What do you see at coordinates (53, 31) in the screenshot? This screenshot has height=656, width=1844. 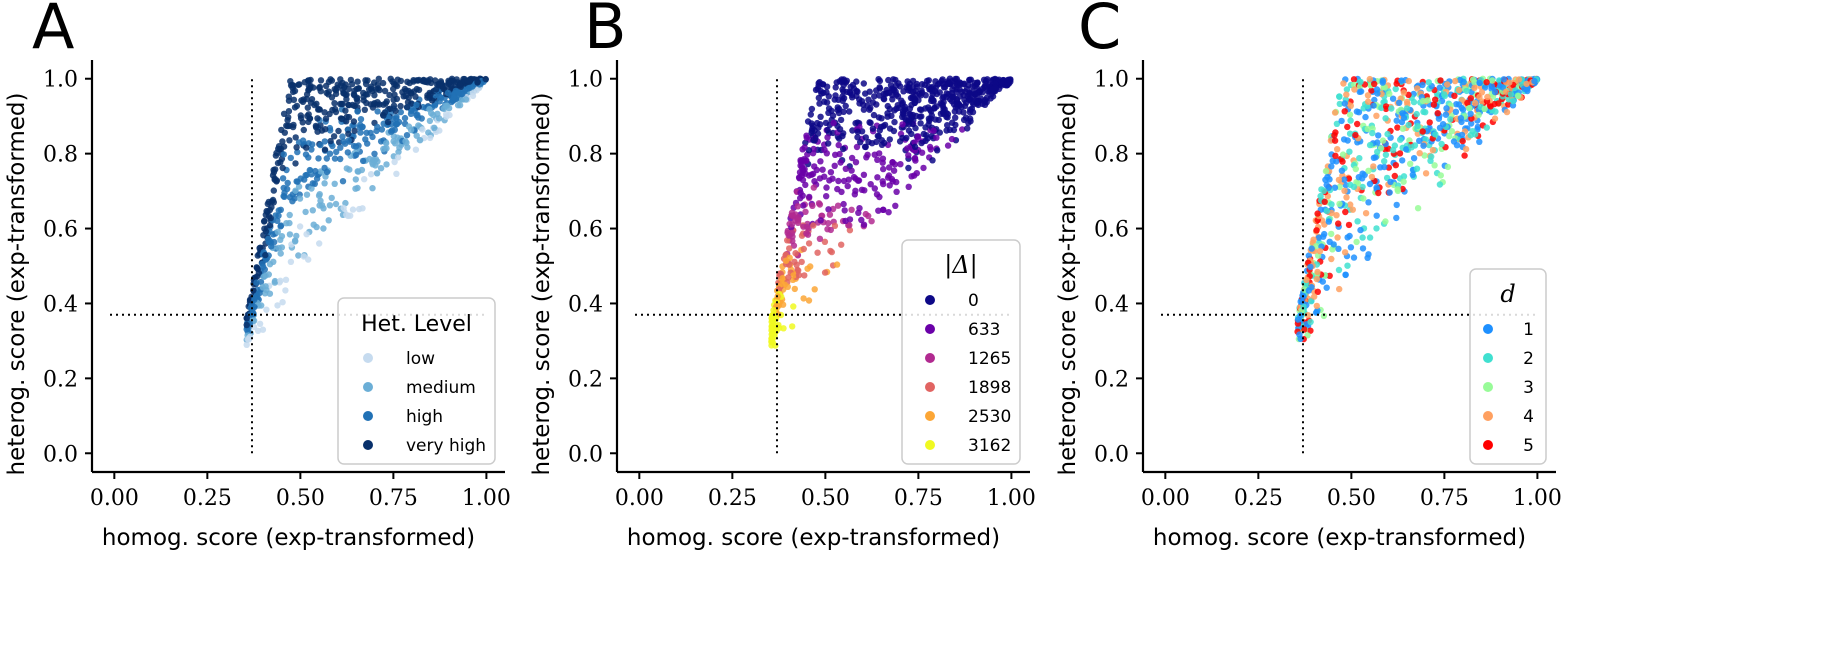 I see `panel-letter: A` at bounding box center [53, 31].